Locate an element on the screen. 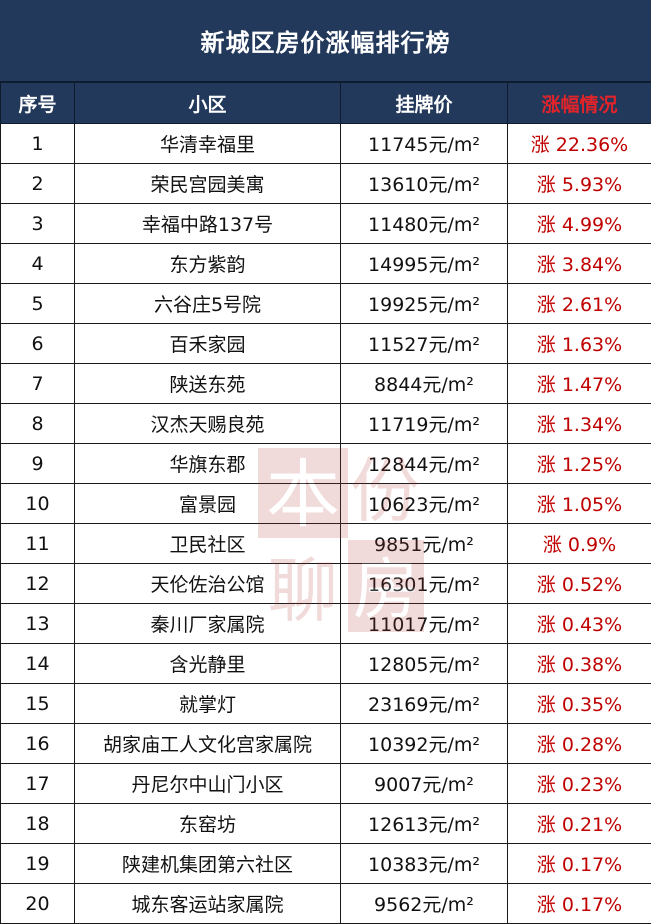  cell-price: 9851元/m² is located at coordinates (424, 544).